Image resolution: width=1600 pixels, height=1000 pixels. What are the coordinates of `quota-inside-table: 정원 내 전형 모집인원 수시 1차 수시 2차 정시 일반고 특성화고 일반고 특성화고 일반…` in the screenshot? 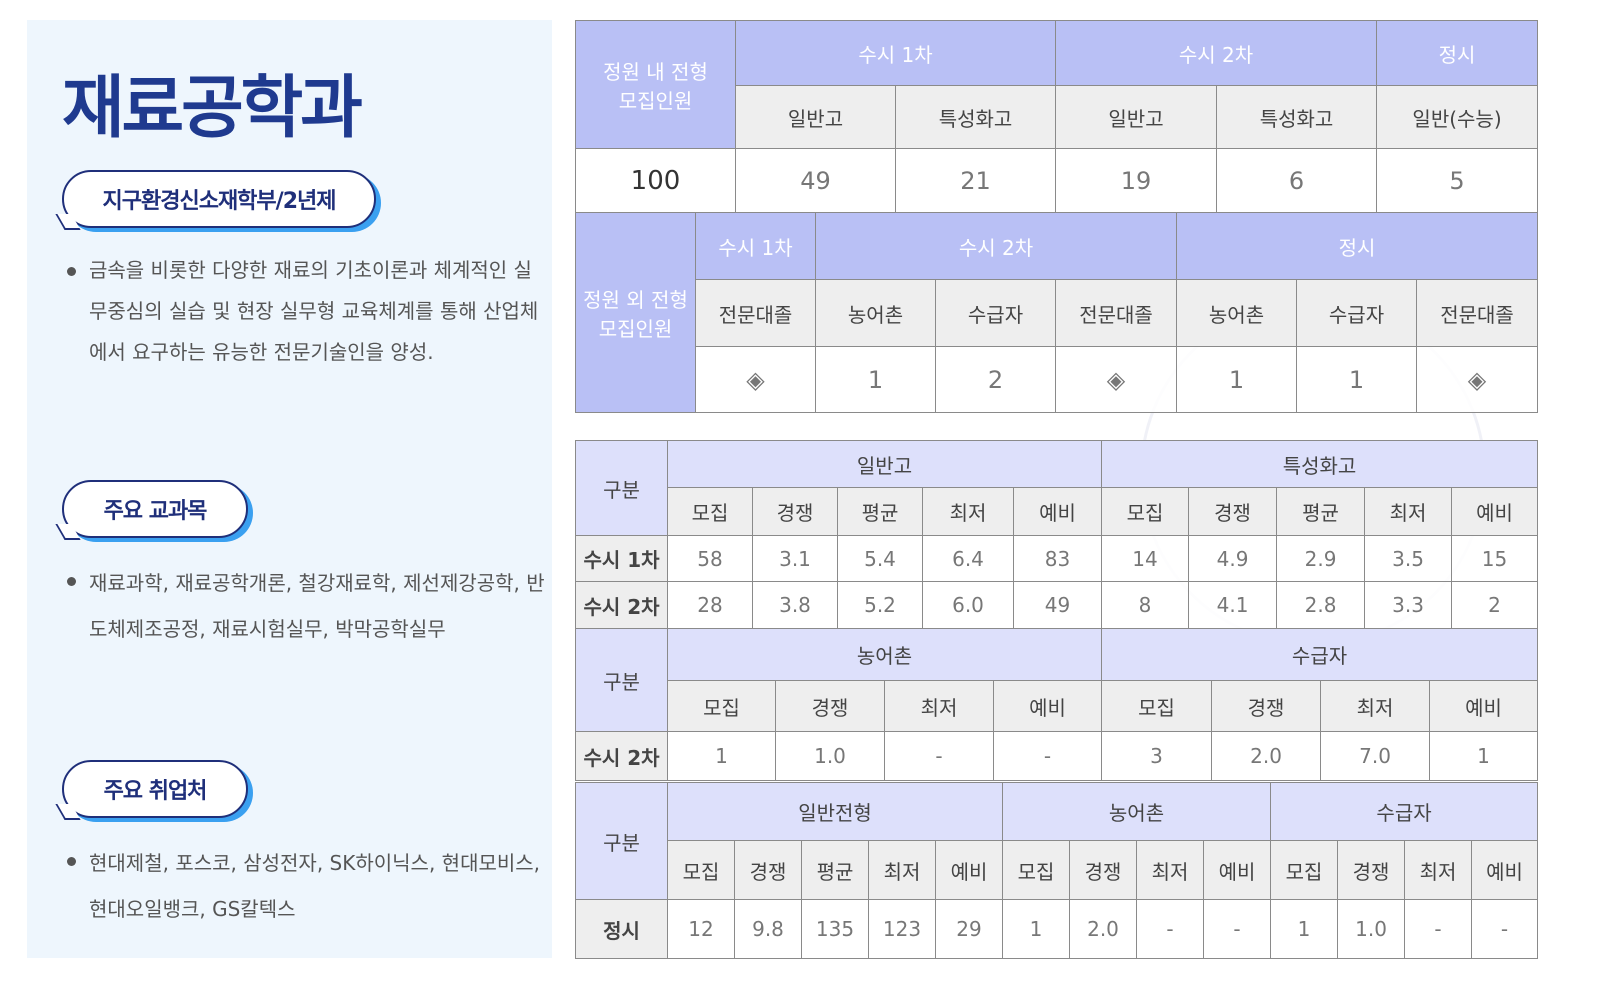 It's located at (1057, 116).